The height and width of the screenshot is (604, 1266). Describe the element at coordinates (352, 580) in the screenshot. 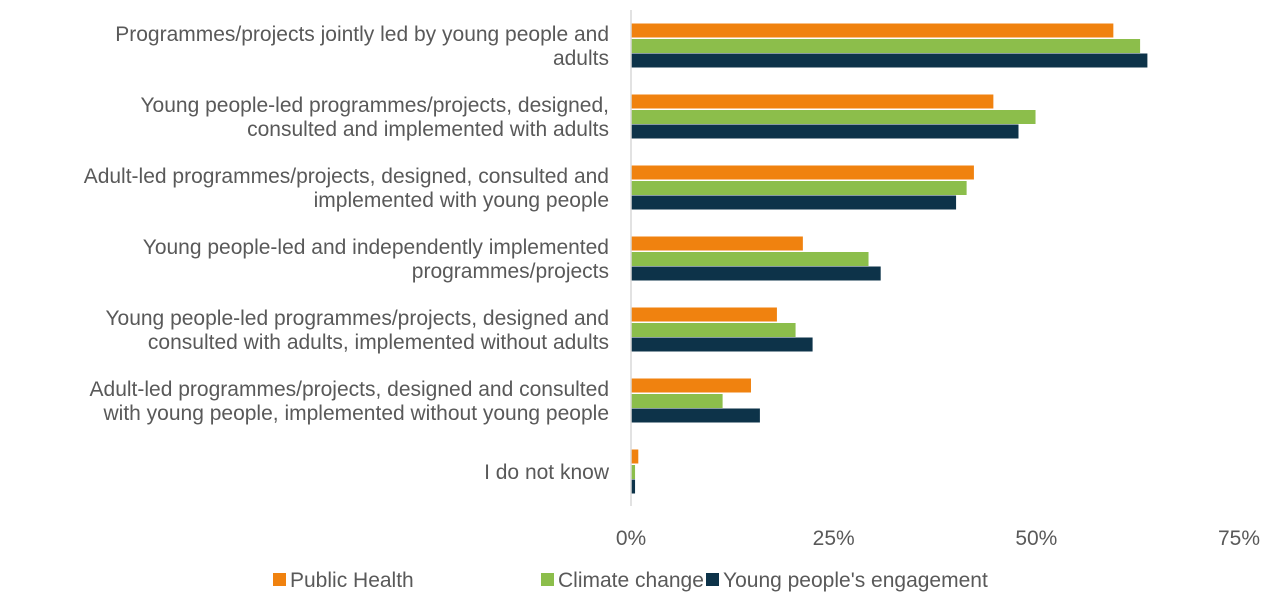

I see `legend-label: Public Health` at that location.